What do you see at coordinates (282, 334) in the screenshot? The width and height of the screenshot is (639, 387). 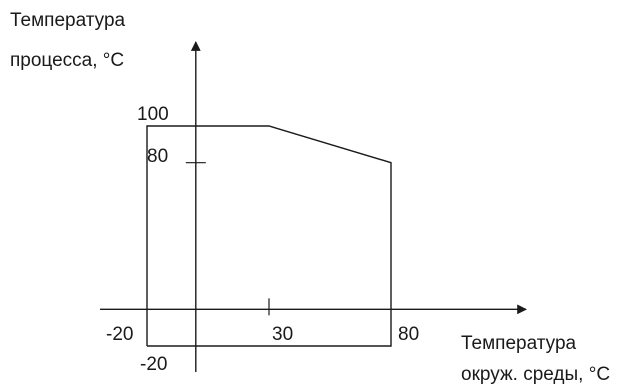 I see `x-tick-label-30: 30` at bounding box center [282, 334].